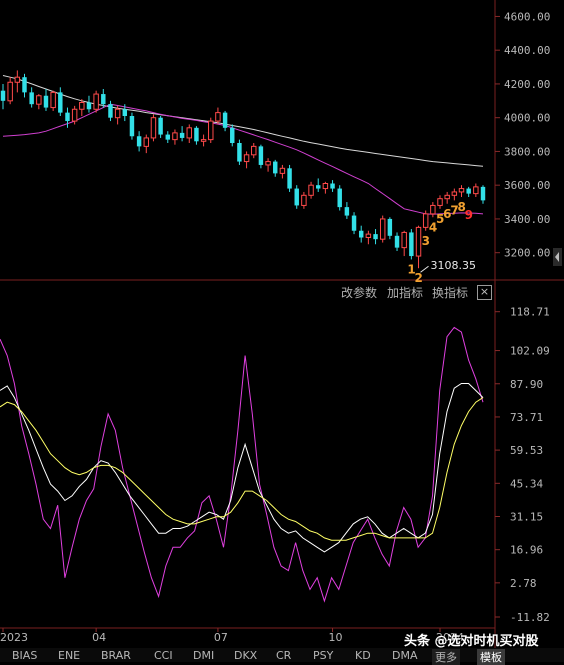 The width and height of the screenshot is (564, 665). What do you see at coordinates (557, 257) in the screenshot?
I see `collapse-panel-icon` at bounding box center [557, 257].